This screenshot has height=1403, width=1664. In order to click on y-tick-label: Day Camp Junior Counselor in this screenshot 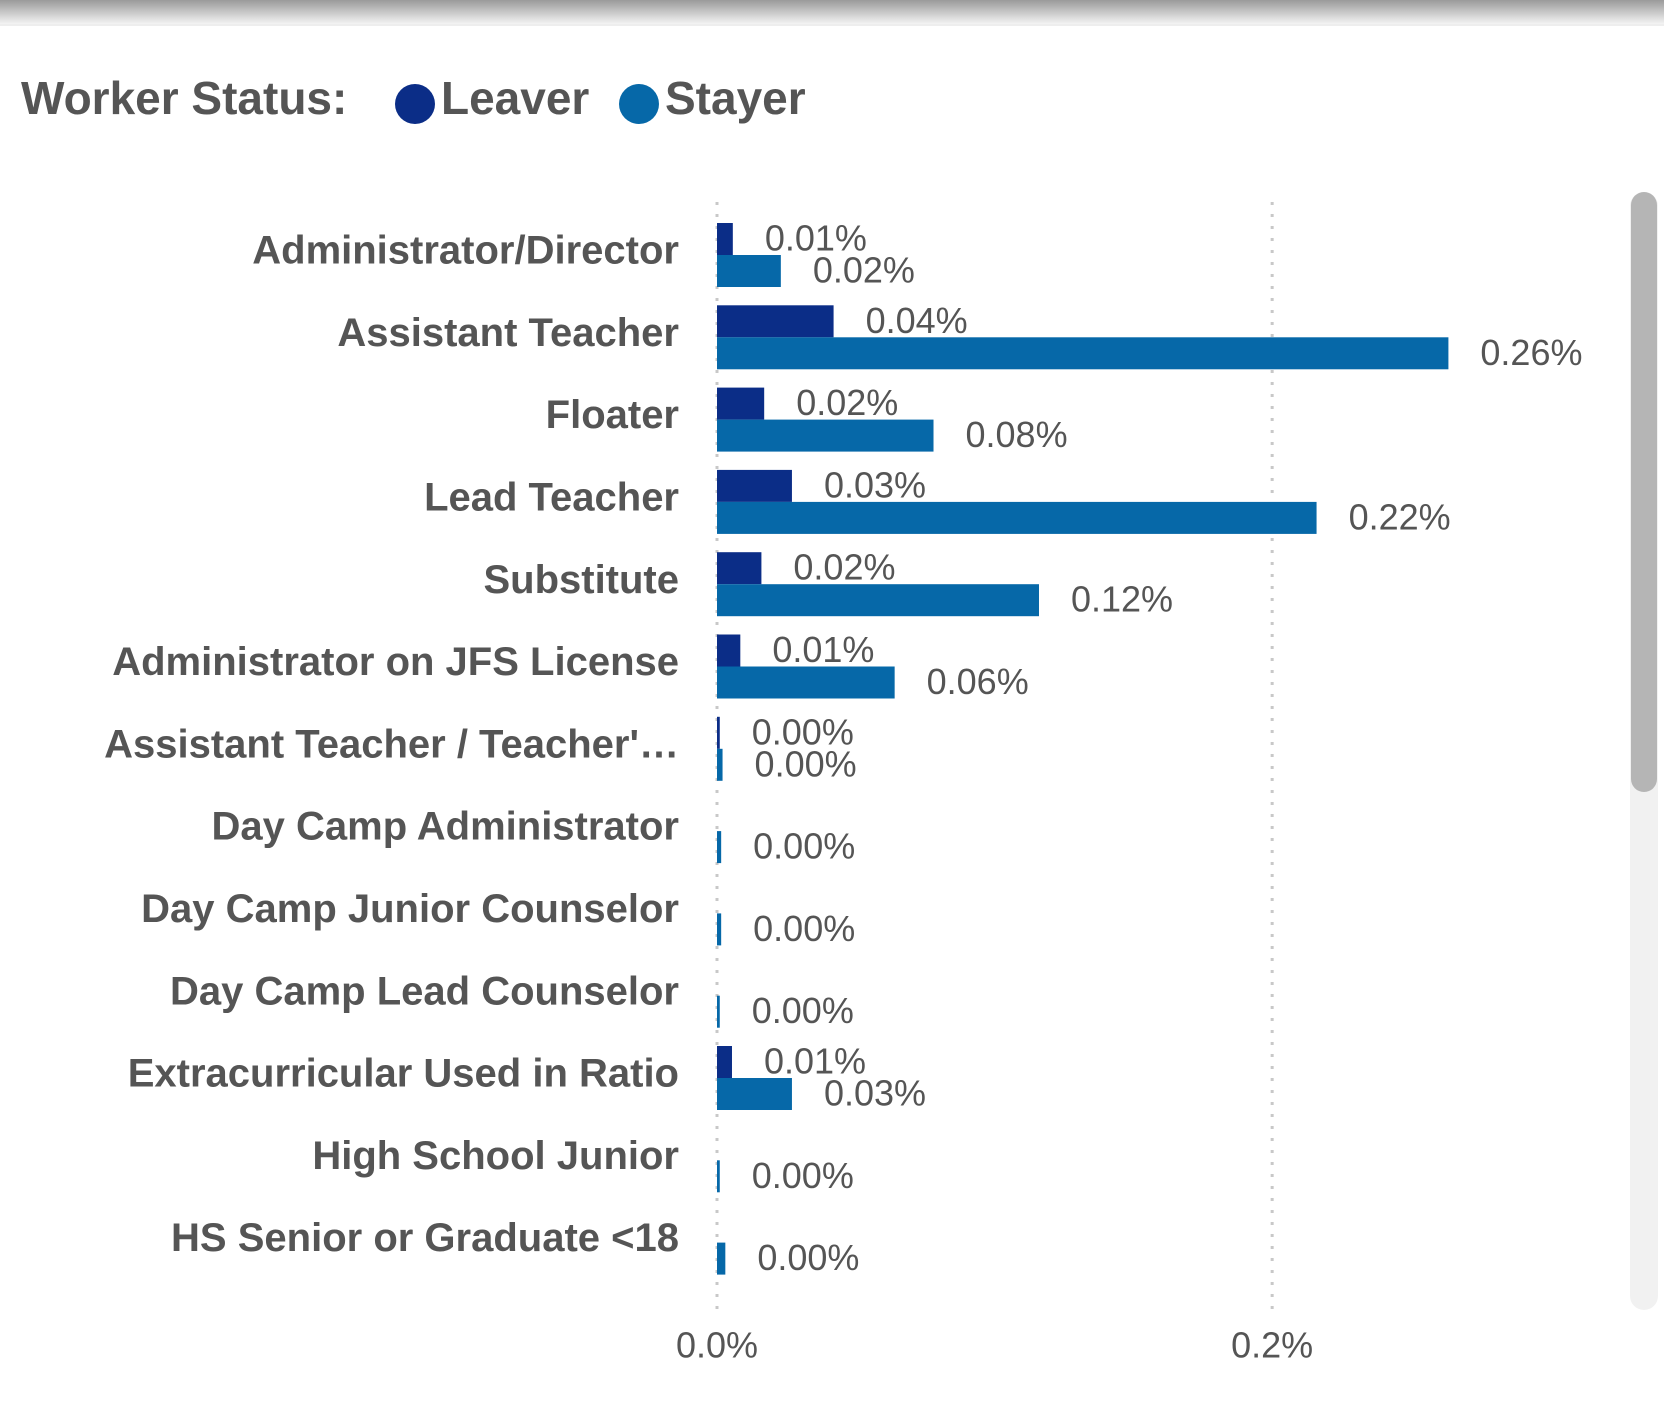, I will do `click(410, 909)`.